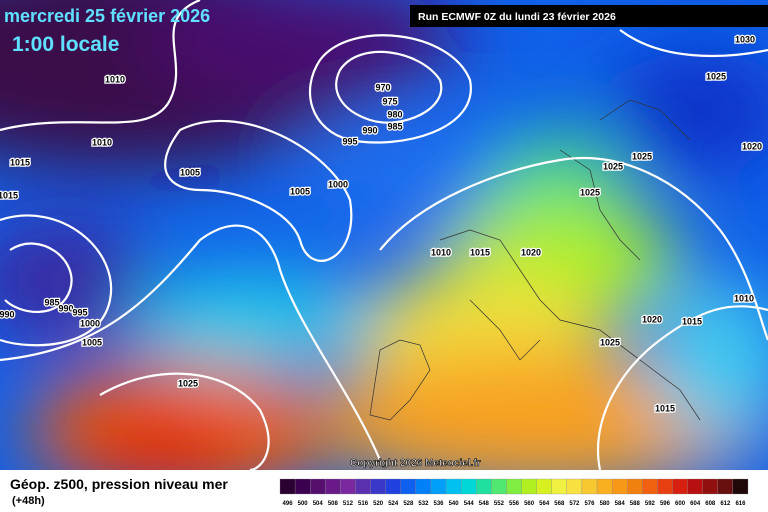 This screenshot has height=512, width=768. What do you see at coordinates (517, 17) in the screenshot?
I see `run-label: Run ECMWF 0Z du lundi 23 février 2026` at bounding box center [517, 17].